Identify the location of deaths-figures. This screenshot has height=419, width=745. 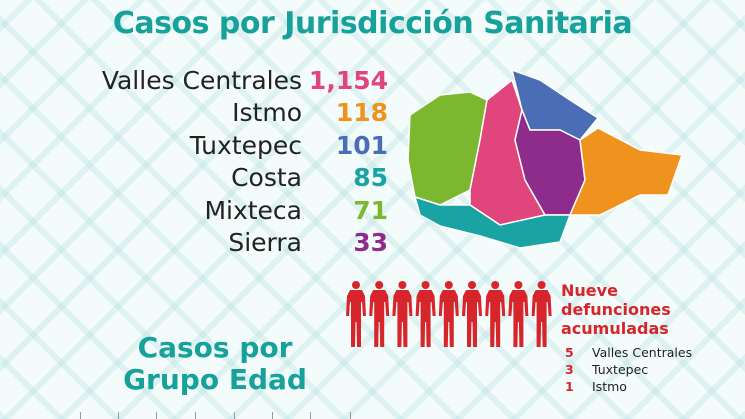
(449, 314).